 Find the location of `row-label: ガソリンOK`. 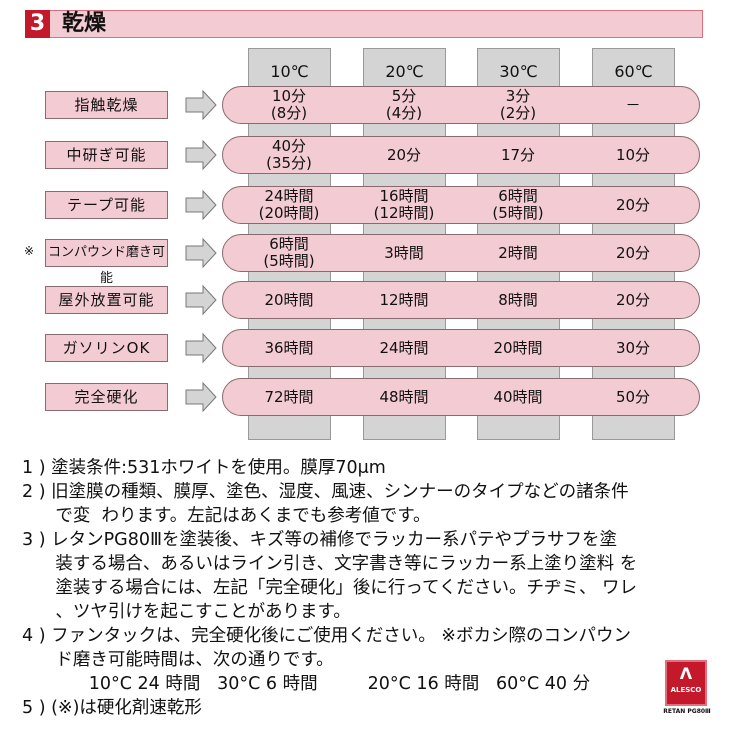

row-label: ガソリンOK is located at coordinates (106, 348).